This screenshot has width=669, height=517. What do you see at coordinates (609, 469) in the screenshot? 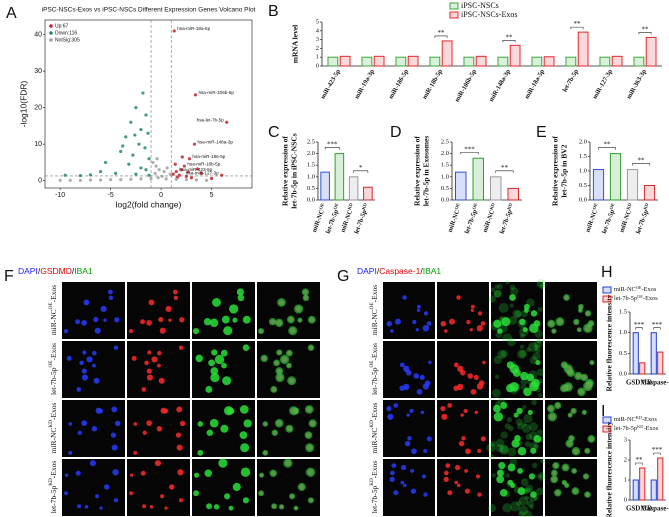
I see `y-axis-label: Relative fluorescence intensity` at bounding box center [609, 469].